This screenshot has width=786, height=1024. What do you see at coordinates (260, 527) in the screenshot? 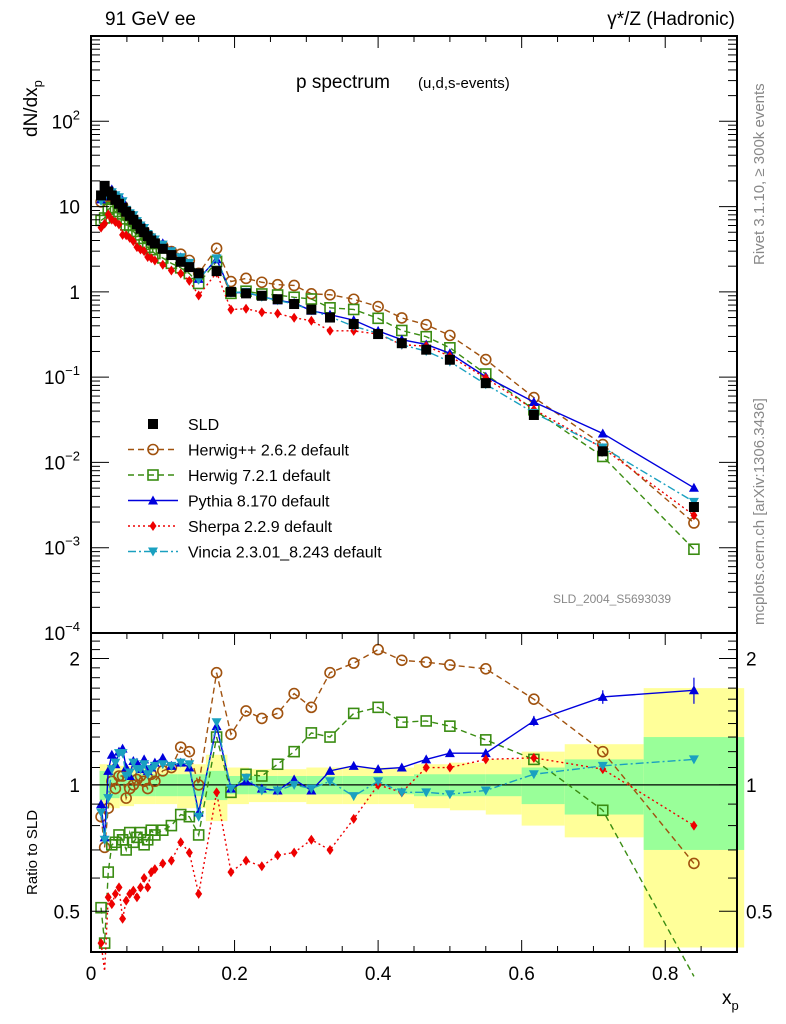
I see `legend-label: Sherpa 2.2.9 default` at bounding box center [260, 527].